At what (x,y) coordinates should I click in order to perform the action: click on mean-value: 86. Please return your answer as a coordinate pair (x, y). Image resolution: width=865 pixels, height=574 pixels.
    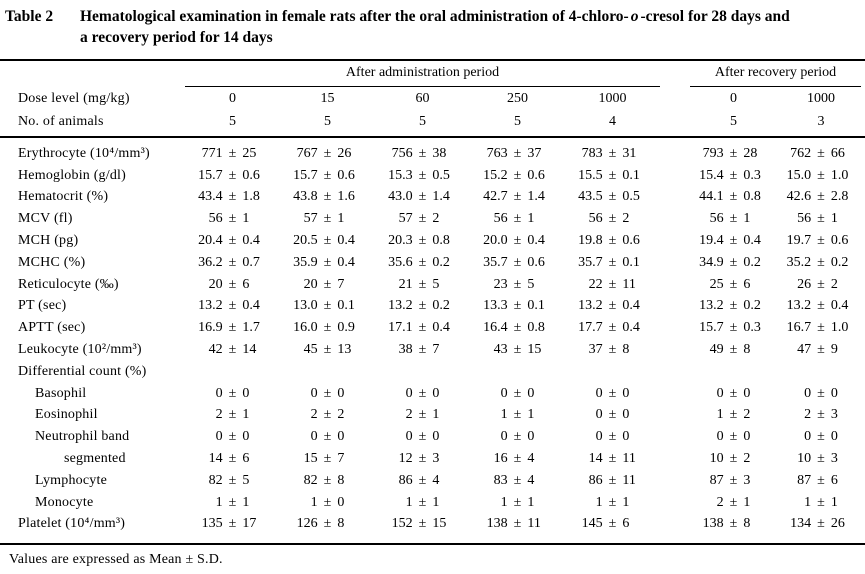
    Looking at the image, I should click on (405, 480).